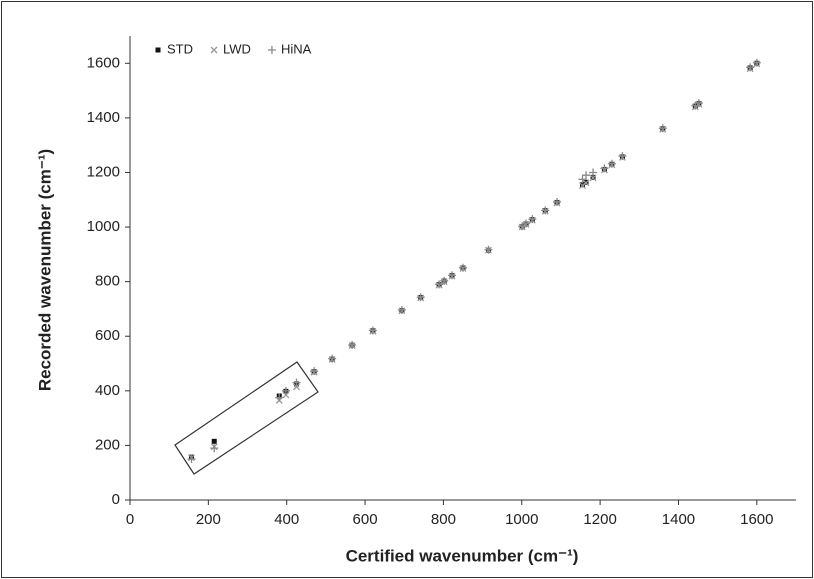 Image resolution: width=814 pixels, height=579 pixels. What do you see at coordinates (678, 519) in the screenshot?
I see `x-tick-label: 1400` at bounding box center [678, 519].